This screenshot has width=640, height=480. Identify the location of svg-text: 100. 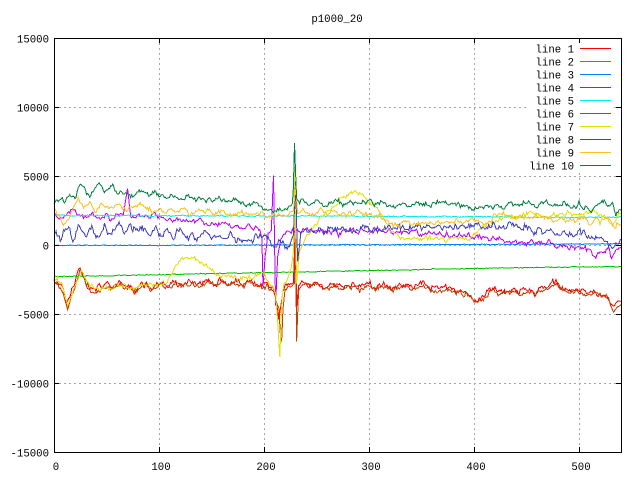
(160, 468).